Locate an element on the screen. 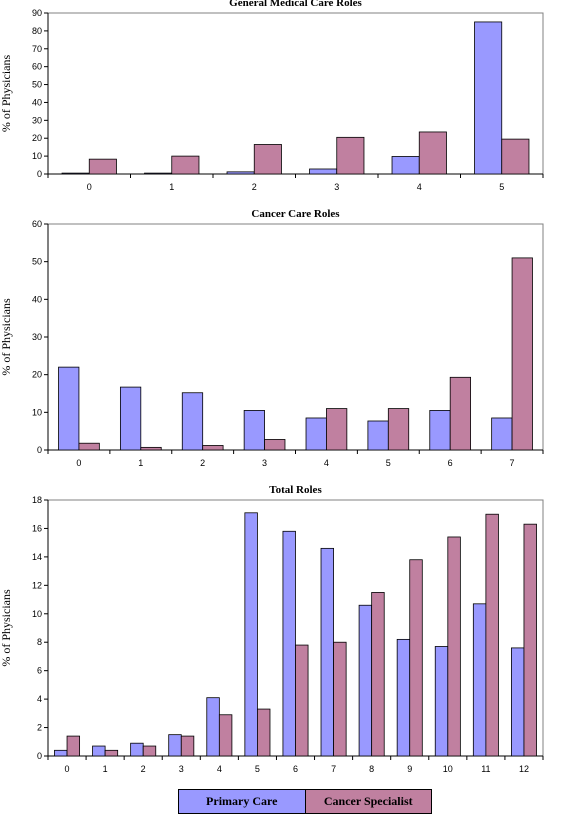 The height and width of the screenshot is (814, 567). y-tick-label: 6 is located at coordinates (39, 671).